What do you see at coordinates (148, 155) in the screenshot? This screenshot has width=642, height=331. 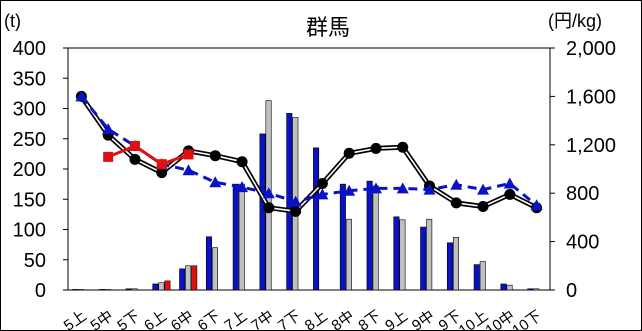 I see `line-series` at bounding box center [148, 155].